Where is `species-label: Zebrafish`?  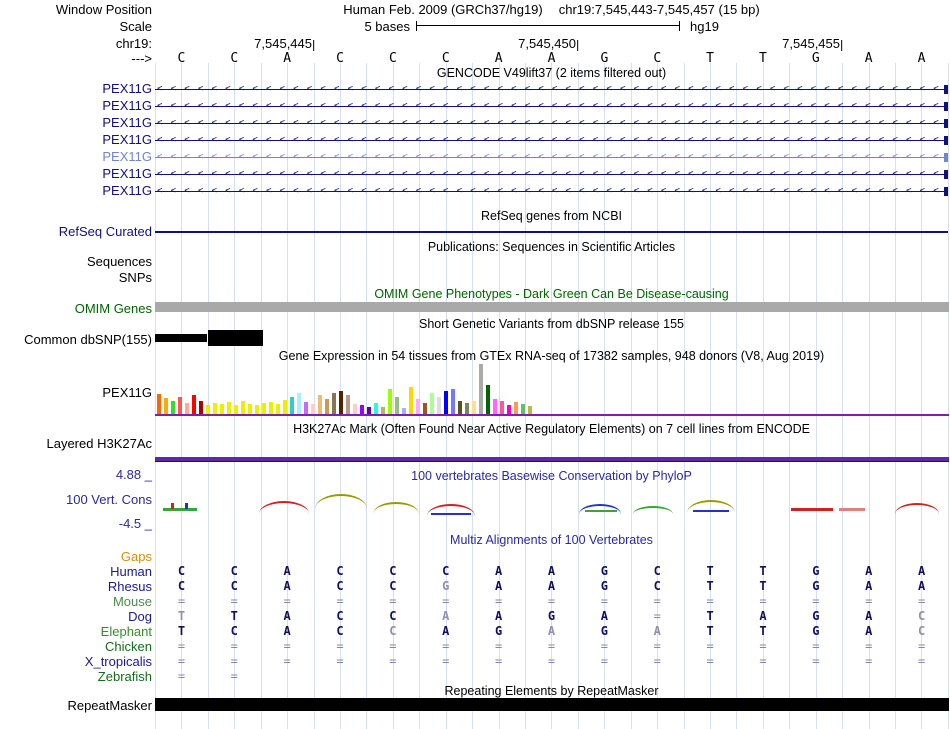
species-label: Zebrafish is located at coordinates (124, 676).